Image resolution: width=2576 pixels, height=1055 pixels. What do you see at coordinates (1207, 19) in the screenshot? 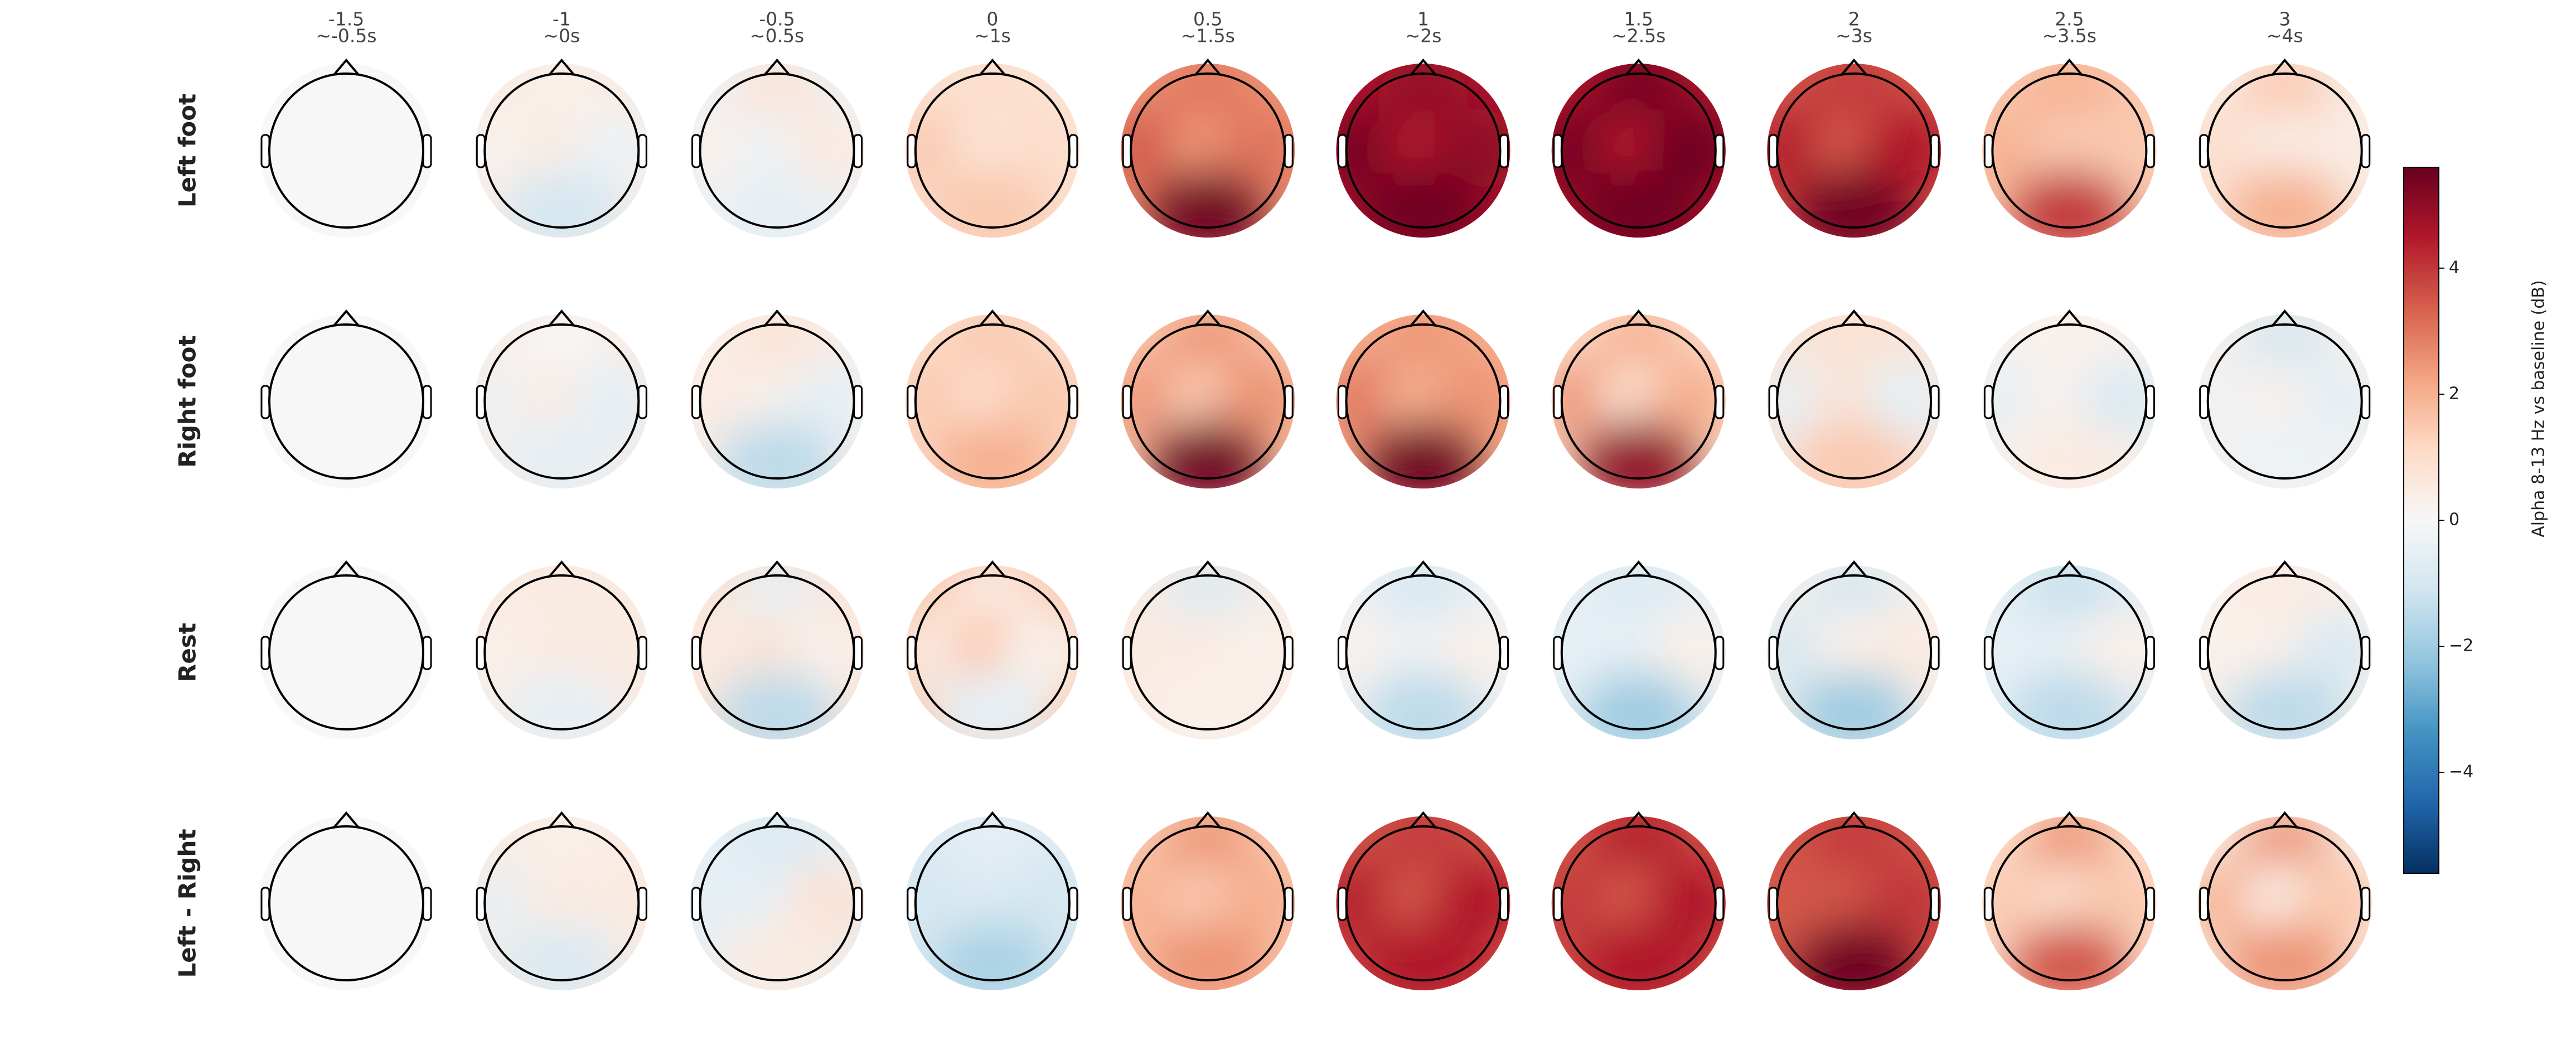
I see `column-label: 0.5` at bounding box center [1207, 19].